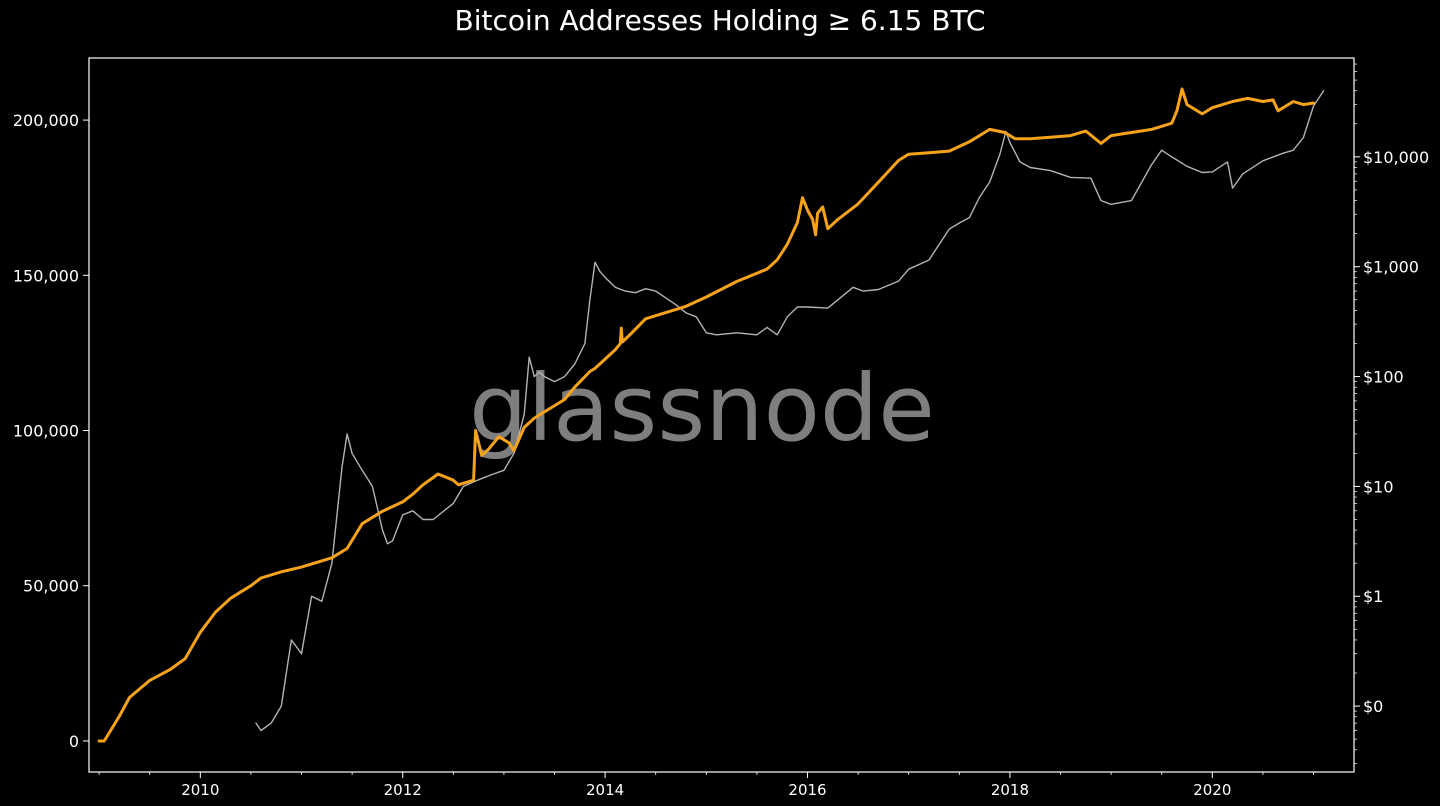 Image resolution: width=1440 pixels, height=806 pixels. What do you see at coordinates (720, 20) in the screenshot?
I see `chart-title: Bitcoin Addresses Holding ≥ 6.15 BTC` at bounding box center [720, 20].